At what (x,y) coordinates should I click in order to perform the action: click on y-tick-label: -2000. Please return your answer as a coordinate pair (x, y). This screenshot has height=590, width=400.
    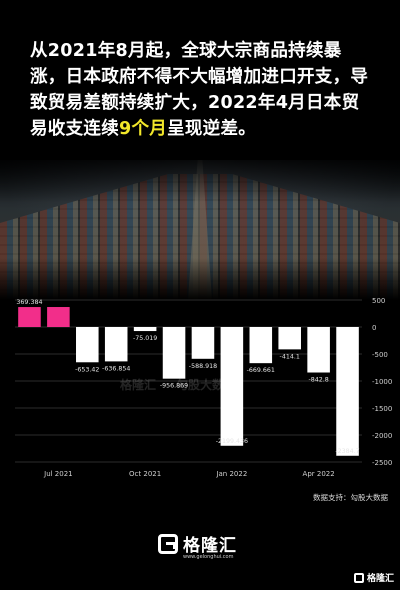
    Looking at the image, I should click on (382, 436).